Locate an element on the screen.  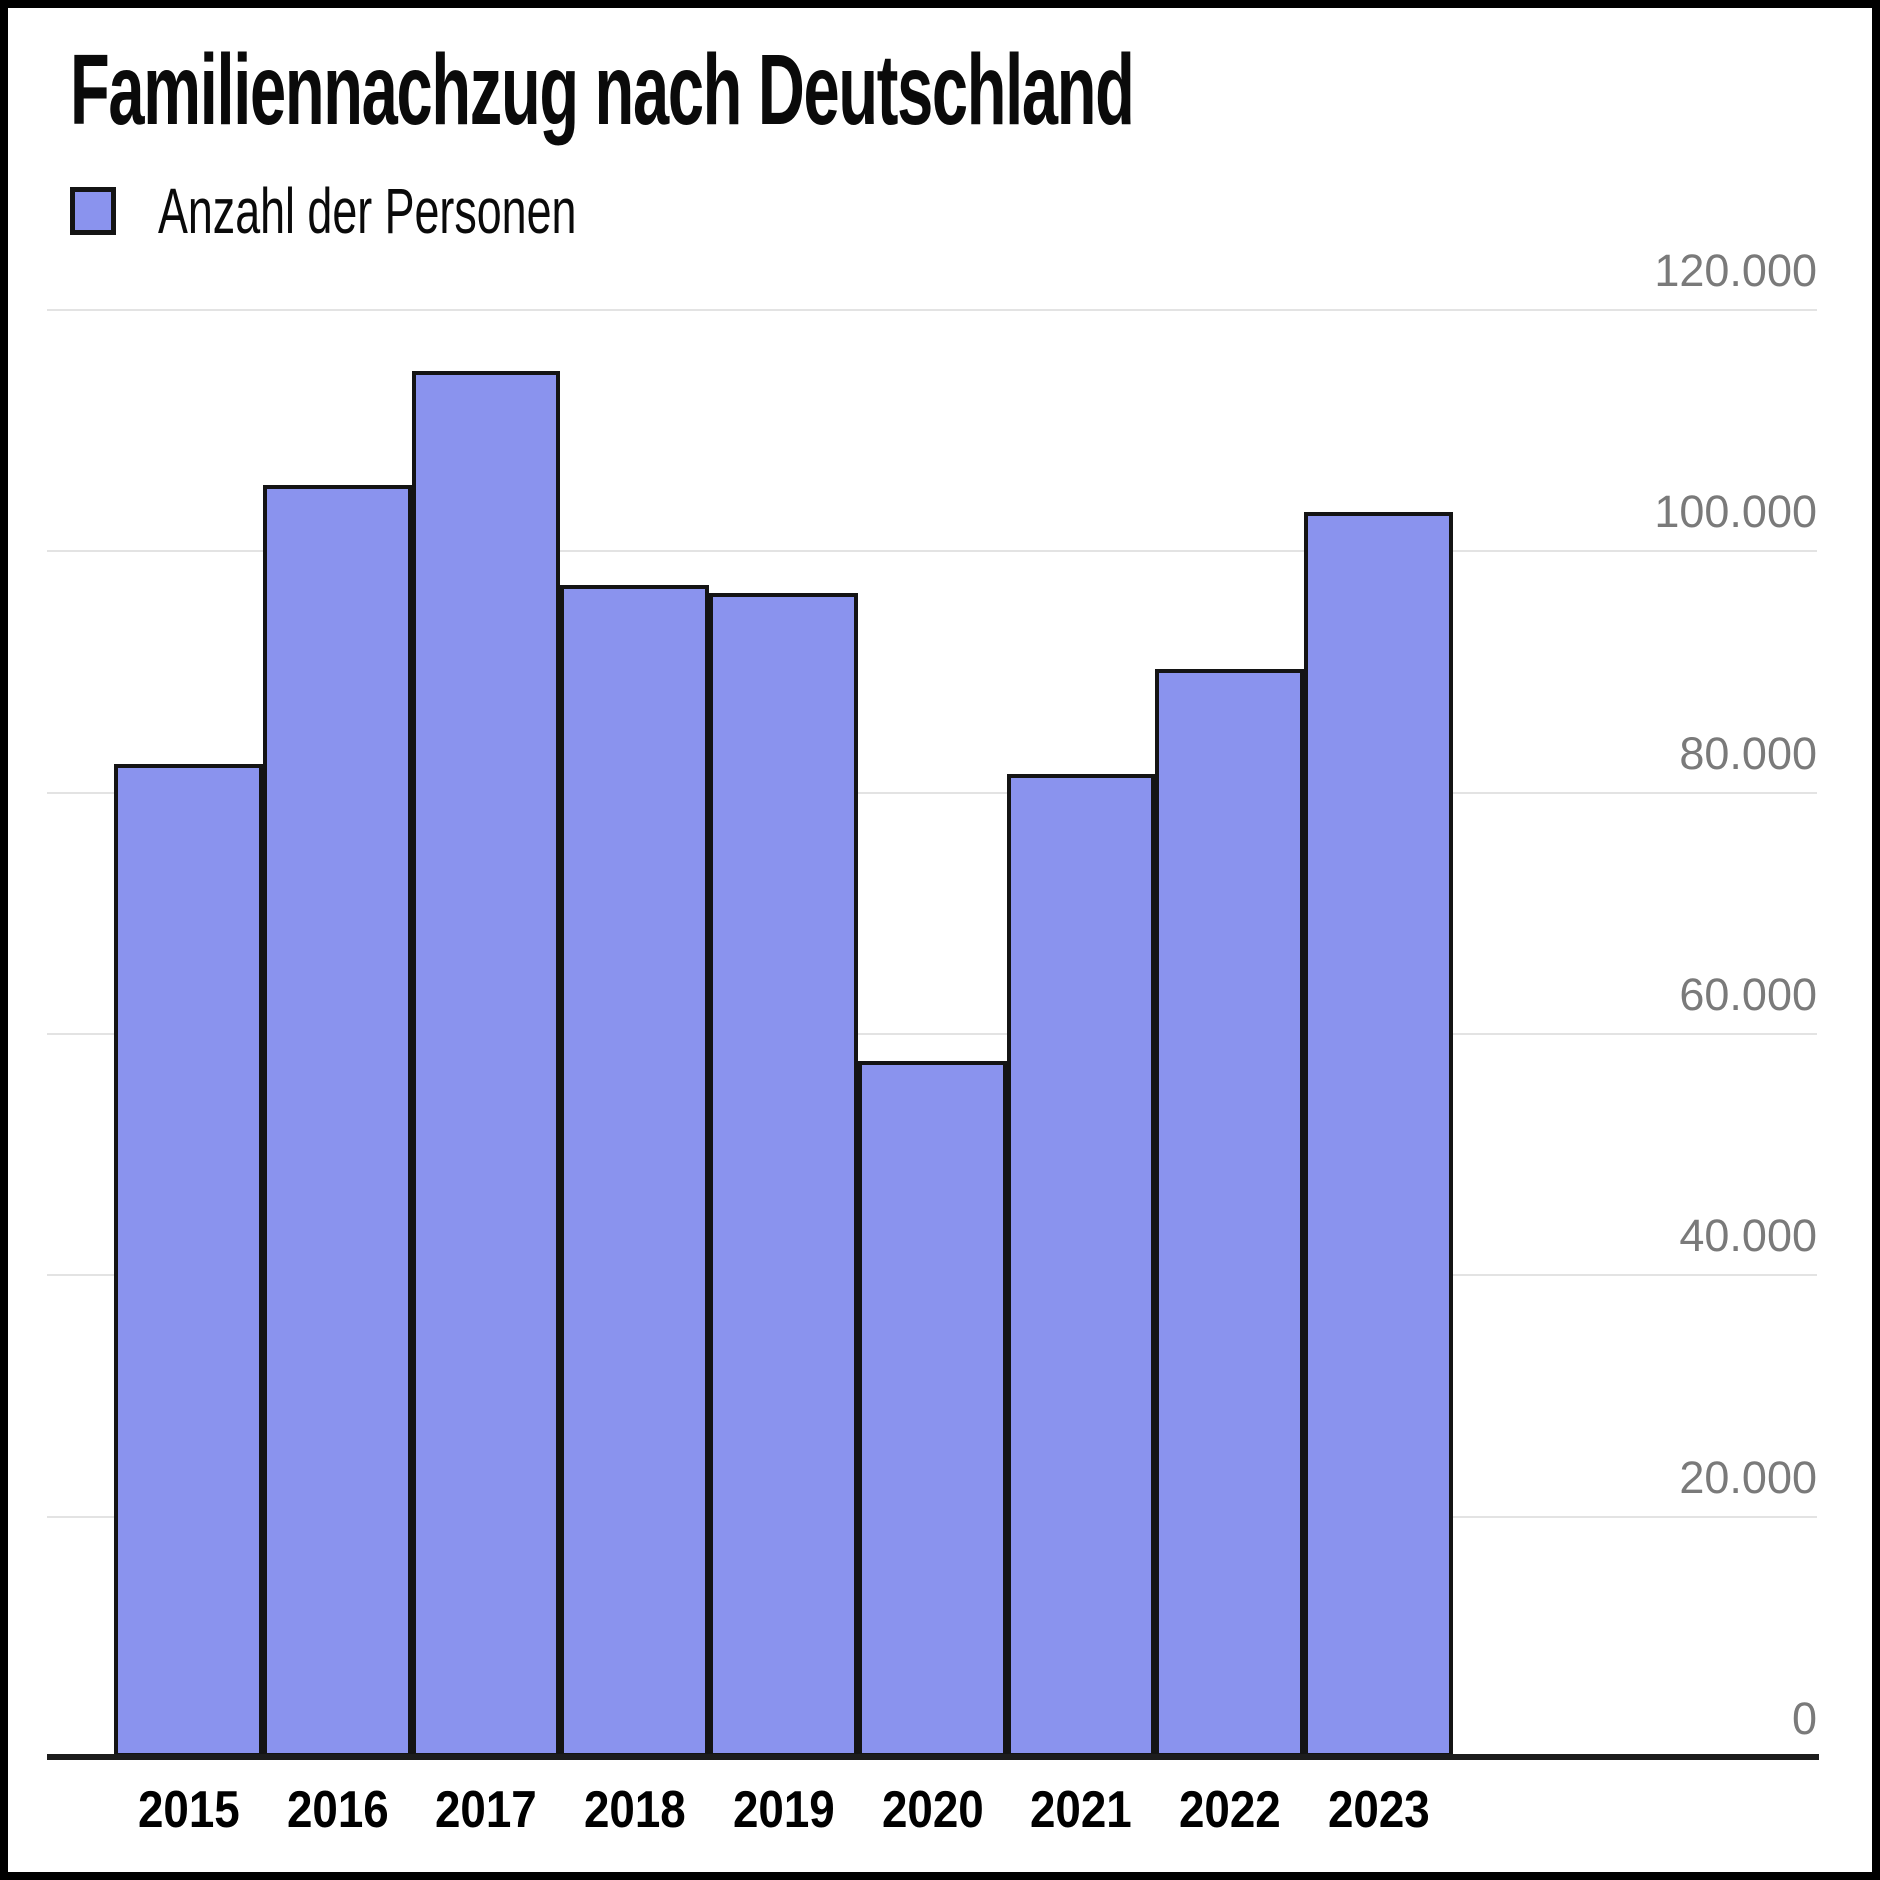
x-tick-text-2018: 2018 is located at coordinates (634, 1810).